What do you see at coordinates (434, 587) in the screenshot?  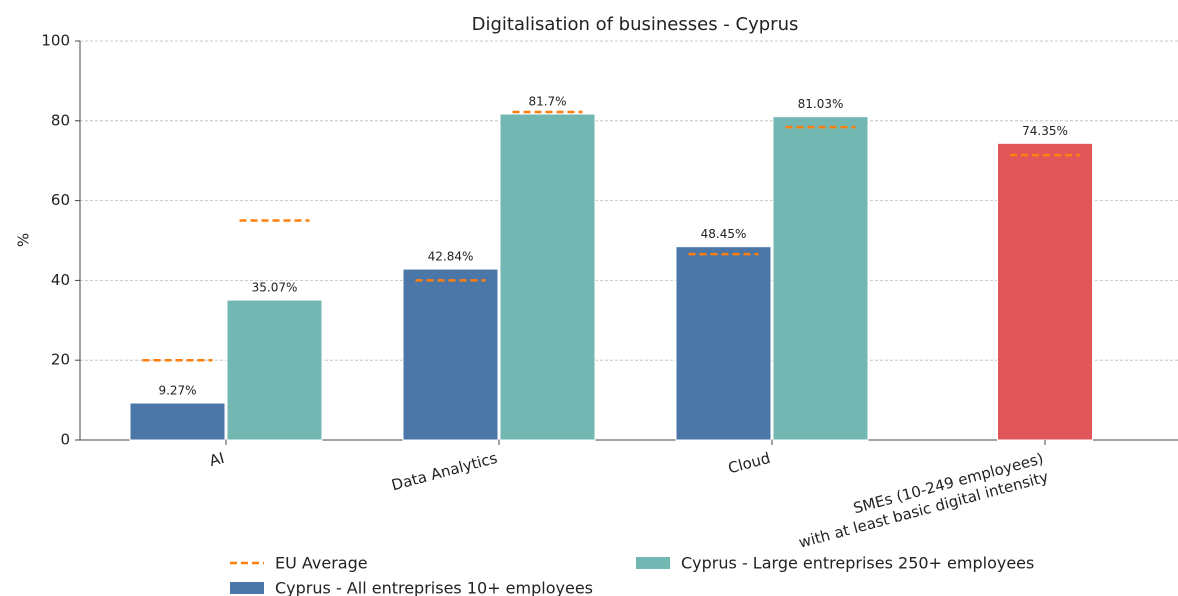 I see `legend-label: Cyprus - All entreprises 10+ employees` at bounding box center [434, 587].